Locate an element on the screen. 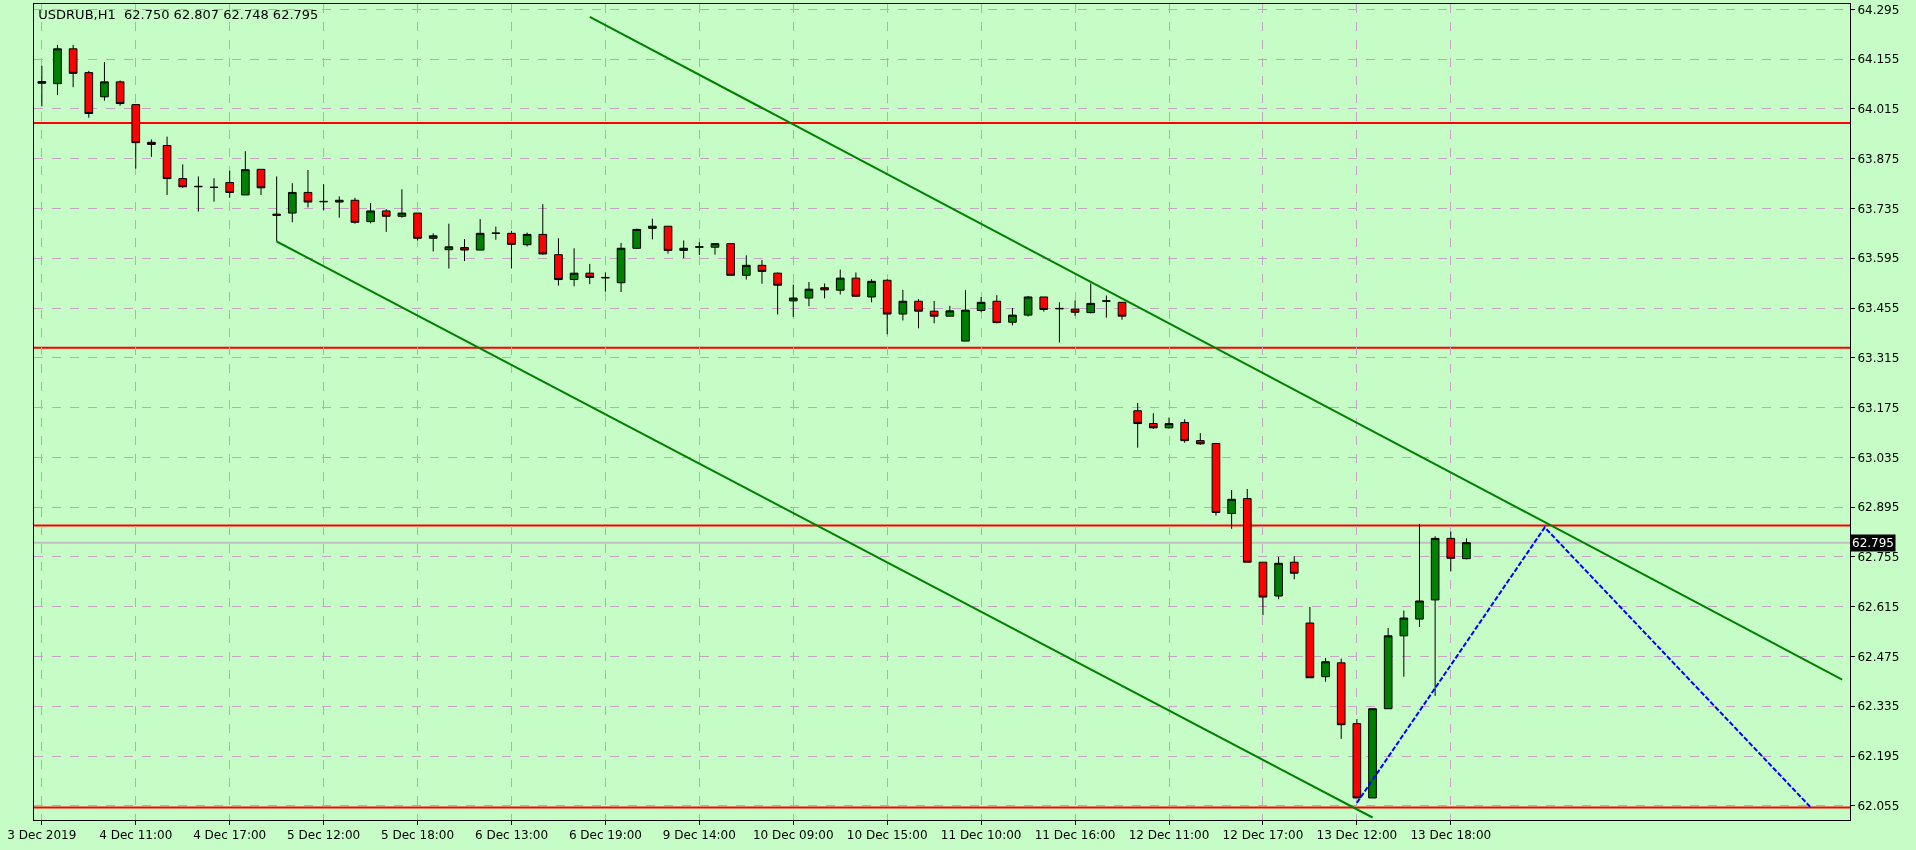 Image resolution: width=1916 pixels, height=850 pixels. x-tick-label: 4 Dec 11:00 is located at coordinates (136, 835).